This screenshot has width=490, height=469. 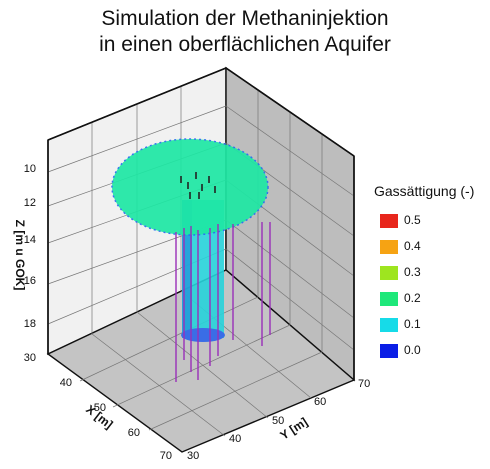 I want to click on x-axis-ticks: 40 50 60 70, so click(x=116, y=419).